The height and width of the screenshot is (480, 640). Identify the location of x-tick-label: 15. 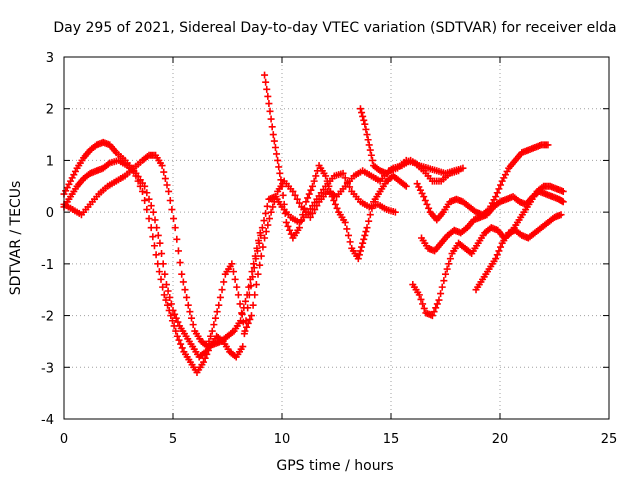
(391, 439).